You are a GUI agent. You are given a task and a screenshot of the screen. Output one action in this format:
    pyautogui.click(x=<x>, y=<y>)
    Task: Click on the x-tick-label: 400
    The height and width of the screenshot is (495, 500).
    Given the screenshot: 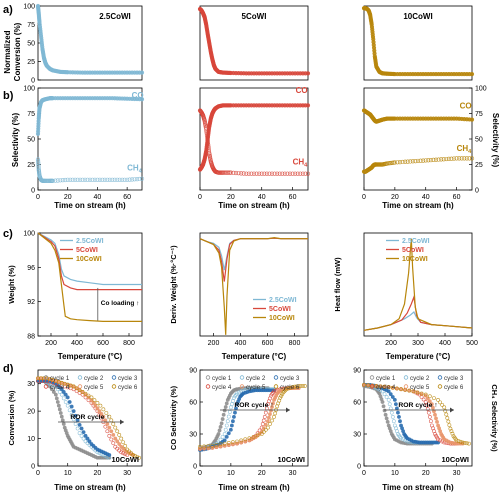 What is the action you would take?
    pyautogui.click(x=241, y=343)
    